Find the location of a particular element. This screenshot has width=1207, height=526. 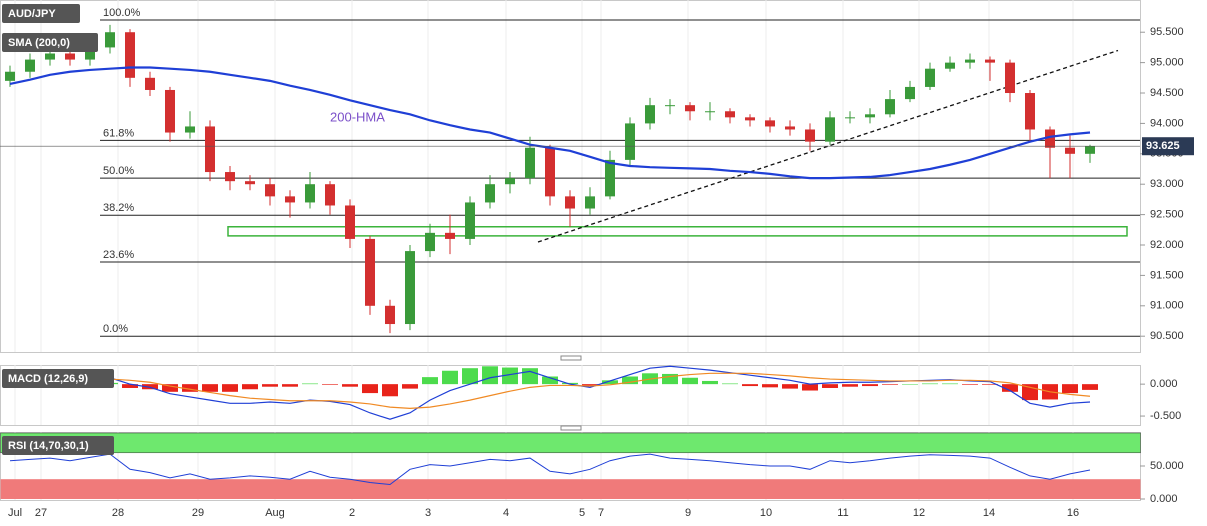

y-tick-label: 91.000 is located at coordinates (1167, 306).